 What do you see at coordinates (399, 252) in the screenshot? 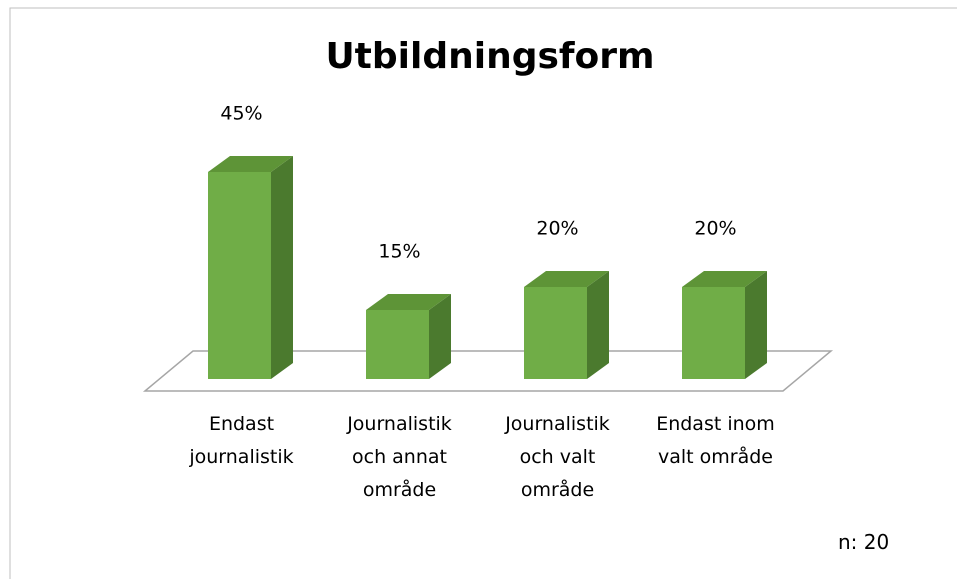
I see `data-label: 15%` at bounding box center [399, 252].